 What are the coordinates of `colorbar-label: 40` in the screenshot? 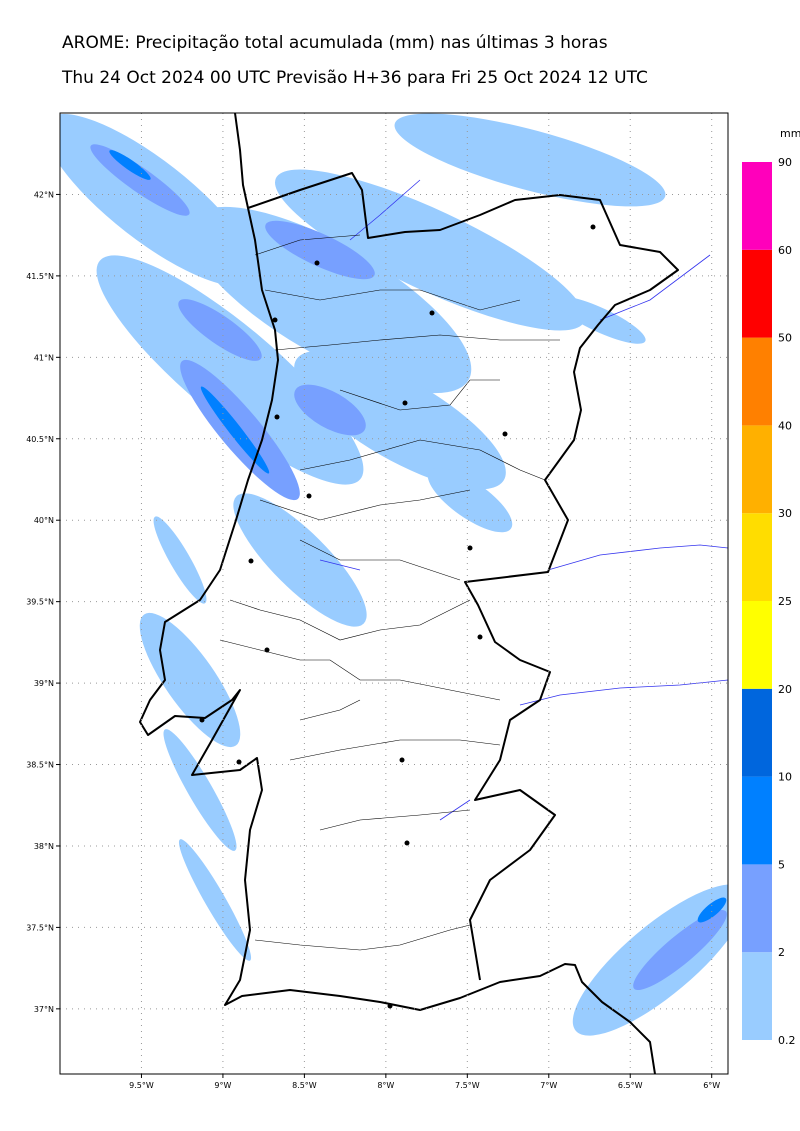 It's located at (785, 425).